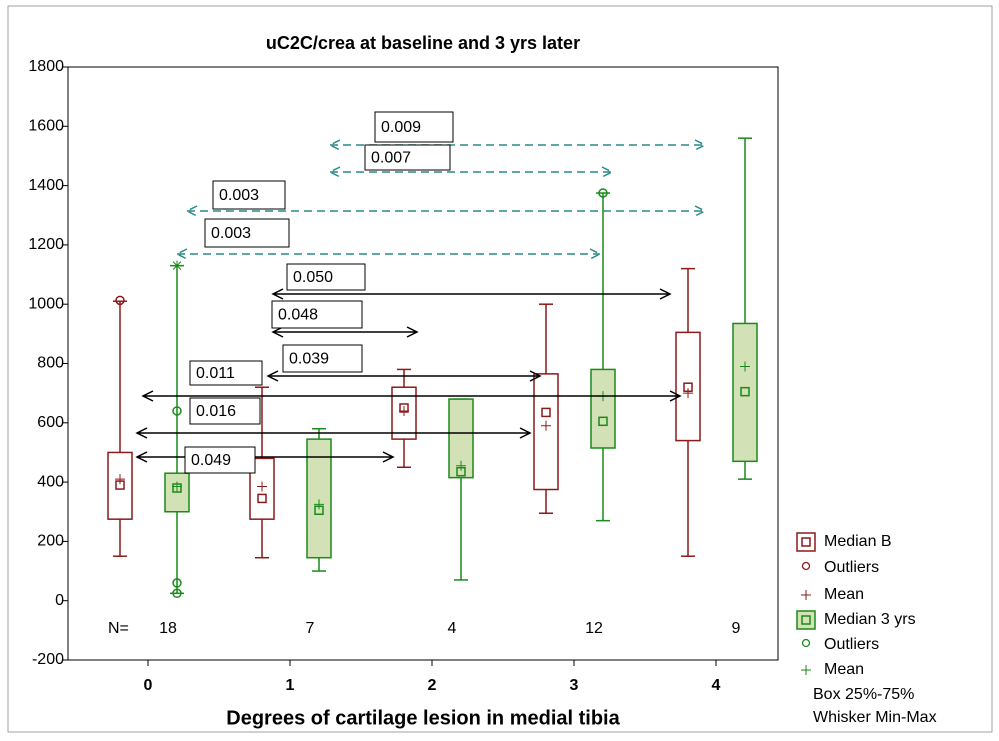  Describe the element at coordinates (46, 244) in the screenshot. I see `y-tick-label: 1200` at that location.